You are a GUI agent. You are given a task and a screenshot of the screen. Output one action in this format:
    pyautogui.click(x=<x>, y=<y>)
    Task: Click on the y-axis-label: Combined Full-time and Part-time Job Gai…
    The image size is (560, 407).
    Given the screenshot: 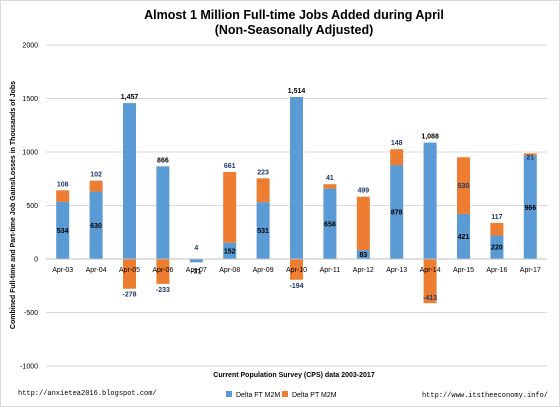 What is the action you would take?
    pyautogui.click(x=13, y=205)
    